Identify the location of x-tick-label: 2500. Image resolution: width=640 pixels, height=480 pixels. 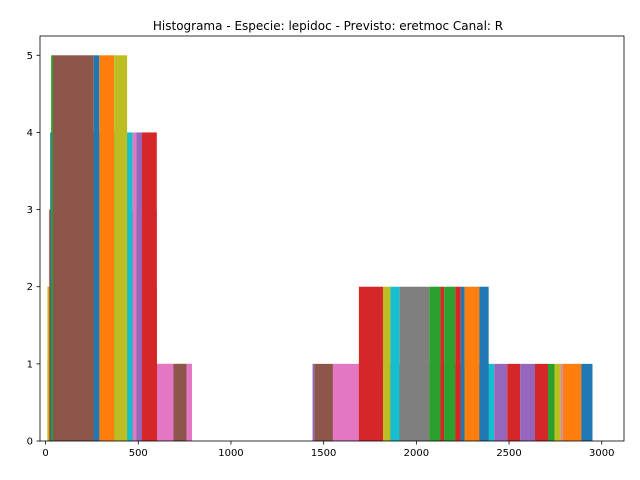
(508, 453).